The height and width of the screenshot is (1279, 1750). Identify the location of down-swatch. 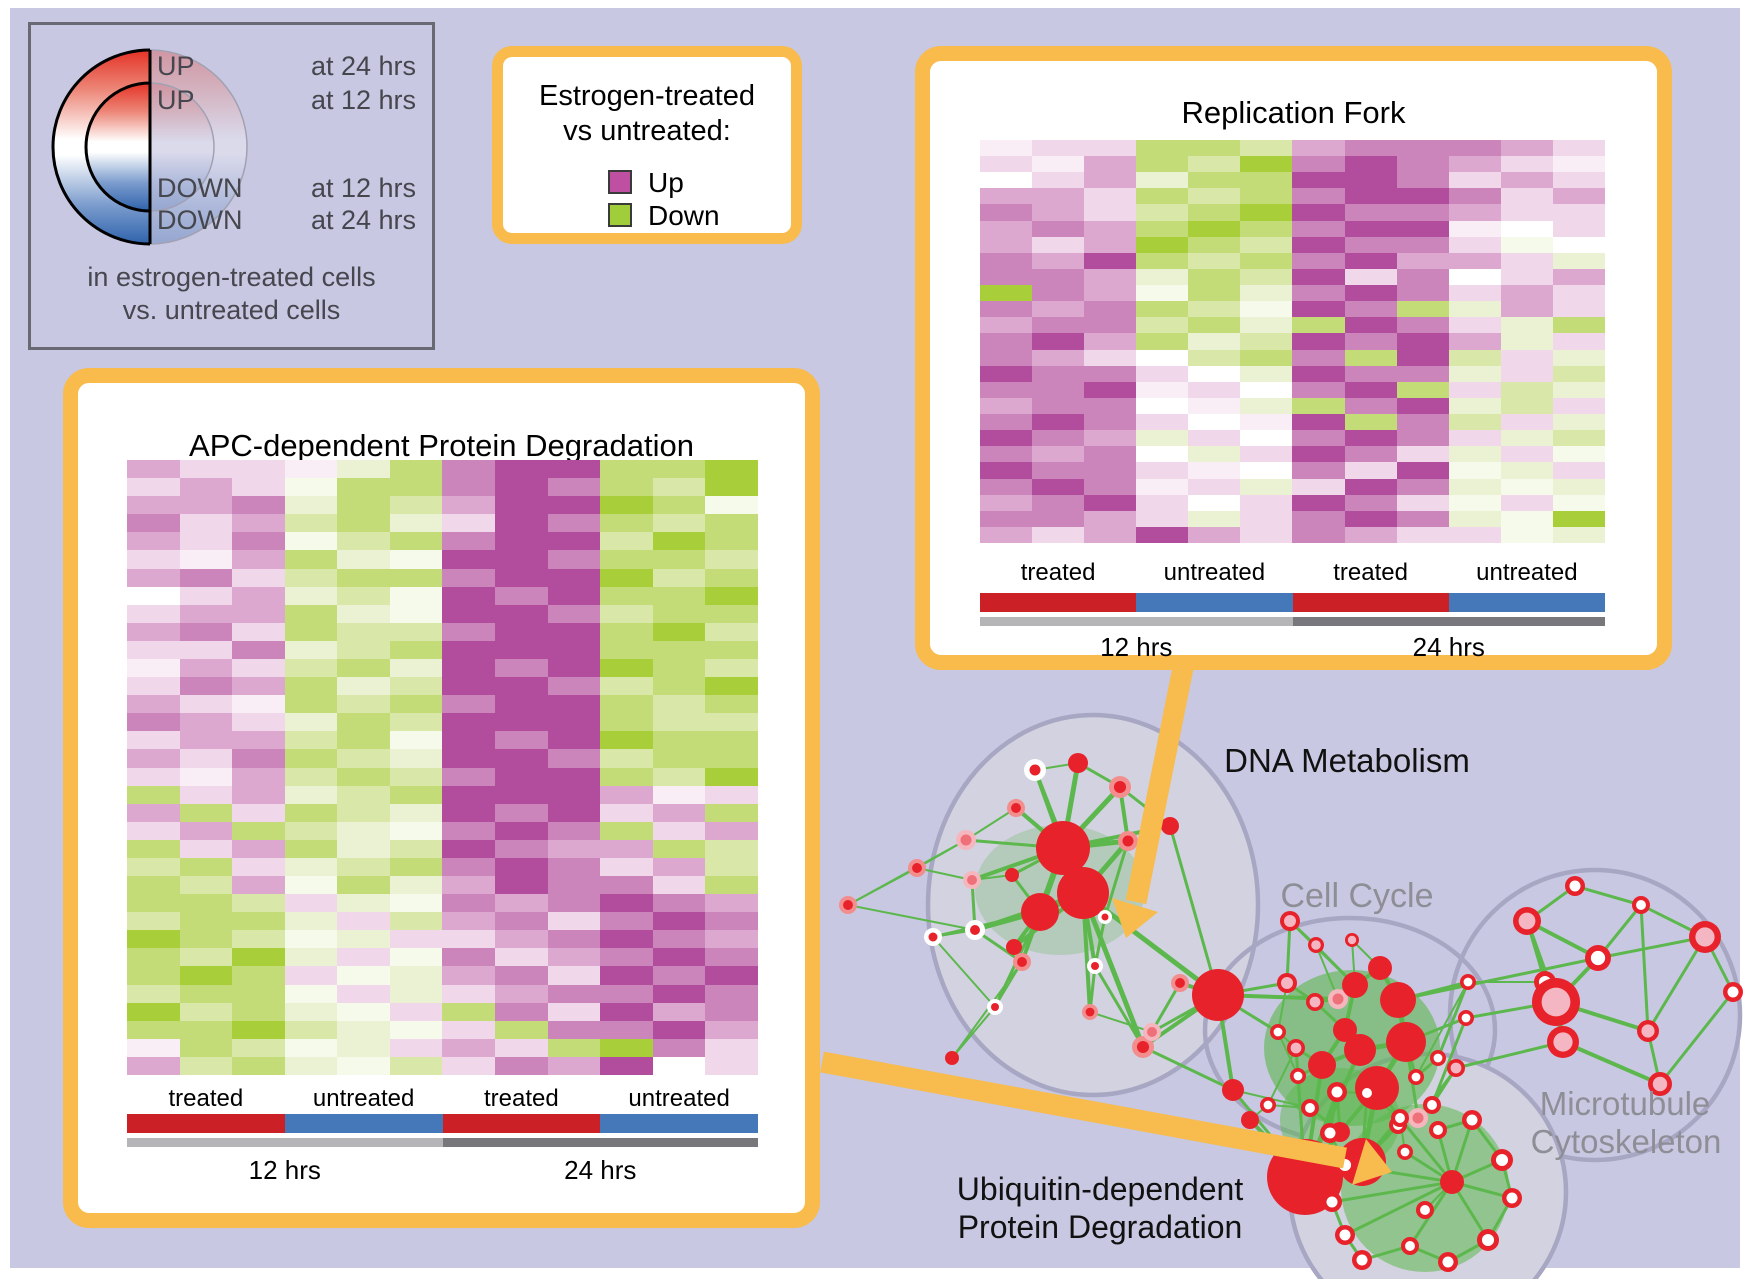
(620, 215).